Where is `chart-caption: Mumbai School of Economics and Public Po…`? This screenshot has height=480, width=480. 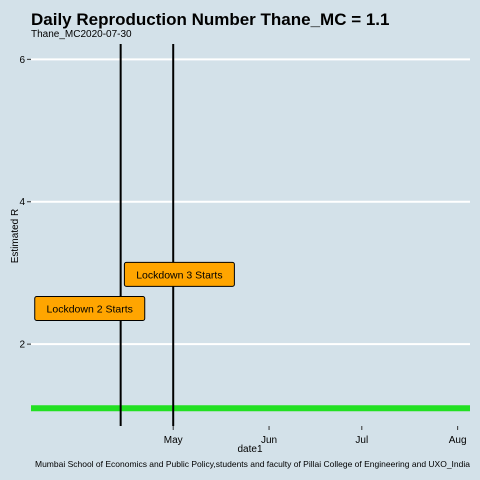
chart-caption: Mumbai School of Economics and Public Po… is located at coordinates (252, 464).